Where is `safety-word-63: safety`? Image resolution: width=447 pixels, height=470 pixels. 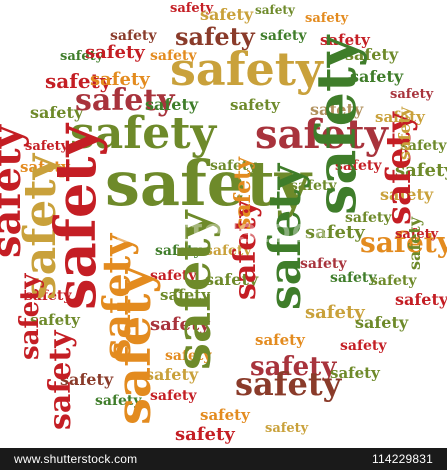 safety-word-63: safety is located at coordinates (178, 251).